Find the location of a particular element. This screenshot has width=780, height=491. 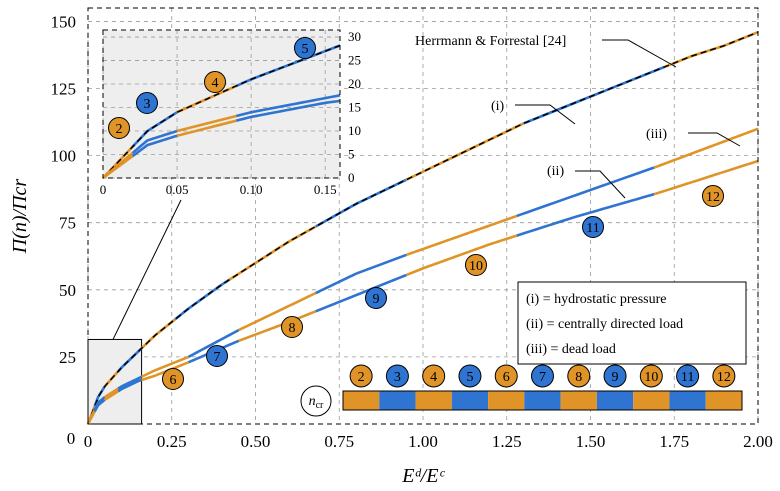

zoom-connector is located at coordinates (147, 269).